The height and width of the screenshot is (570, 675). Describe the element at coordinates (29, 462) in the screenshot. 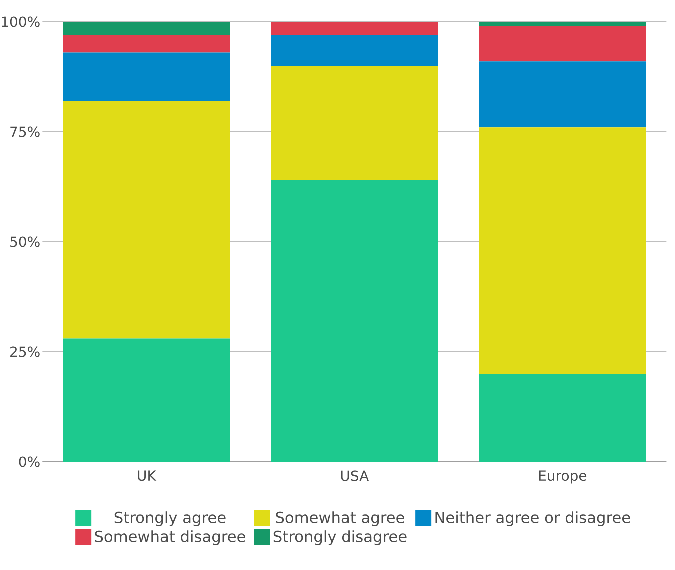

I see `y-tick-label: 0%` at that location.